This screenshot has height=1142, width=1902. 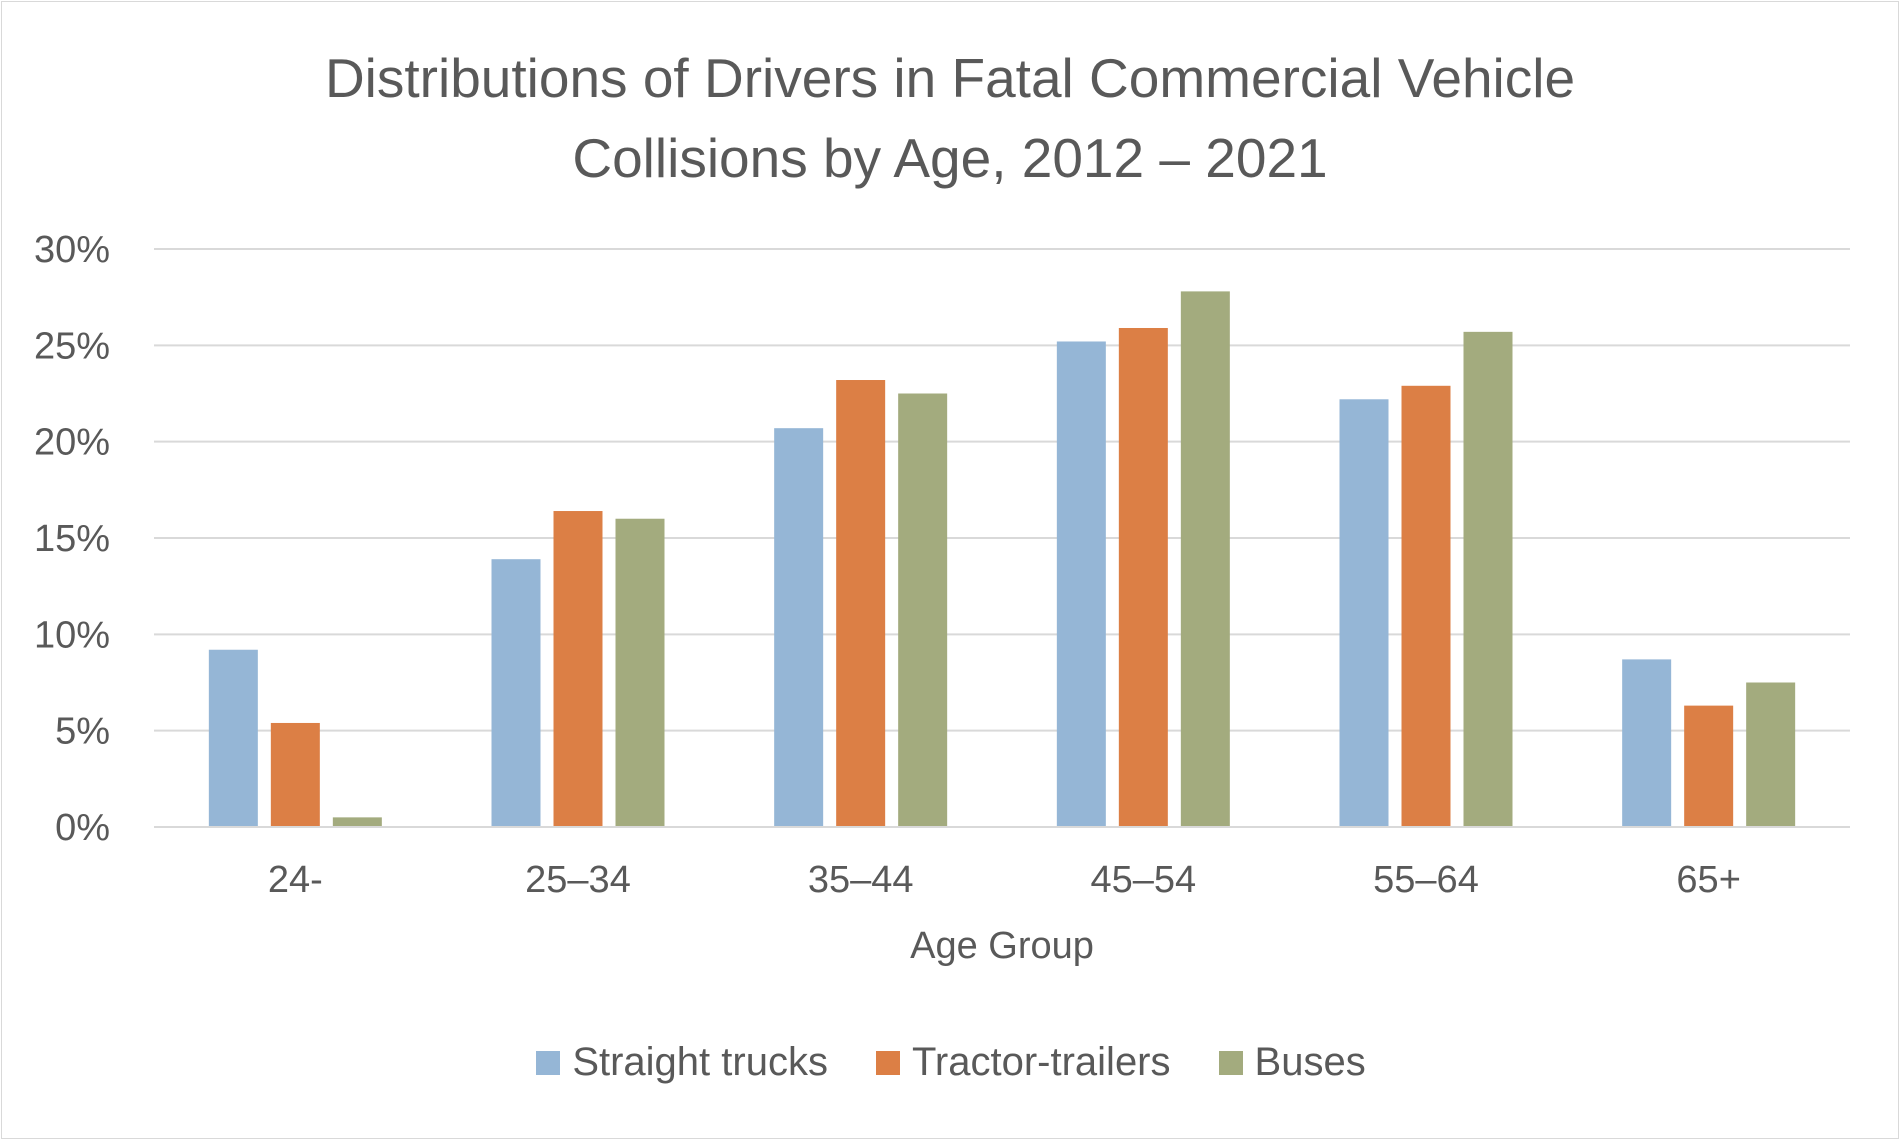 What do you see at coordinates (1310, 1062) in the screenshot?
I see `legend-label-buses: Buses` at bounding box center [1310, 1062].